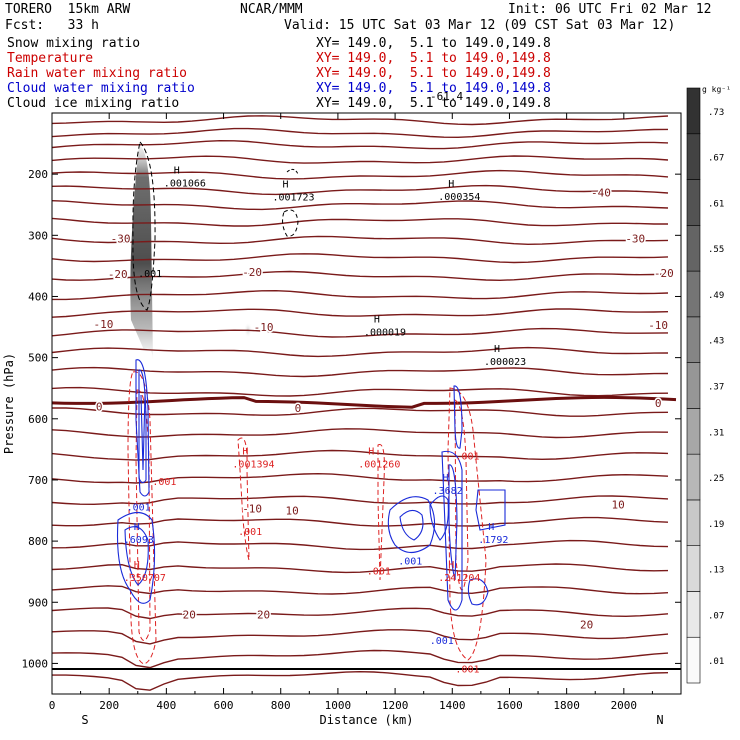 This screenshot has width=740, height=740. I want to click on legend-cloud-water-xy: XY= 149.0, 5.1 to 149.0,149.8, so click(433, 88).